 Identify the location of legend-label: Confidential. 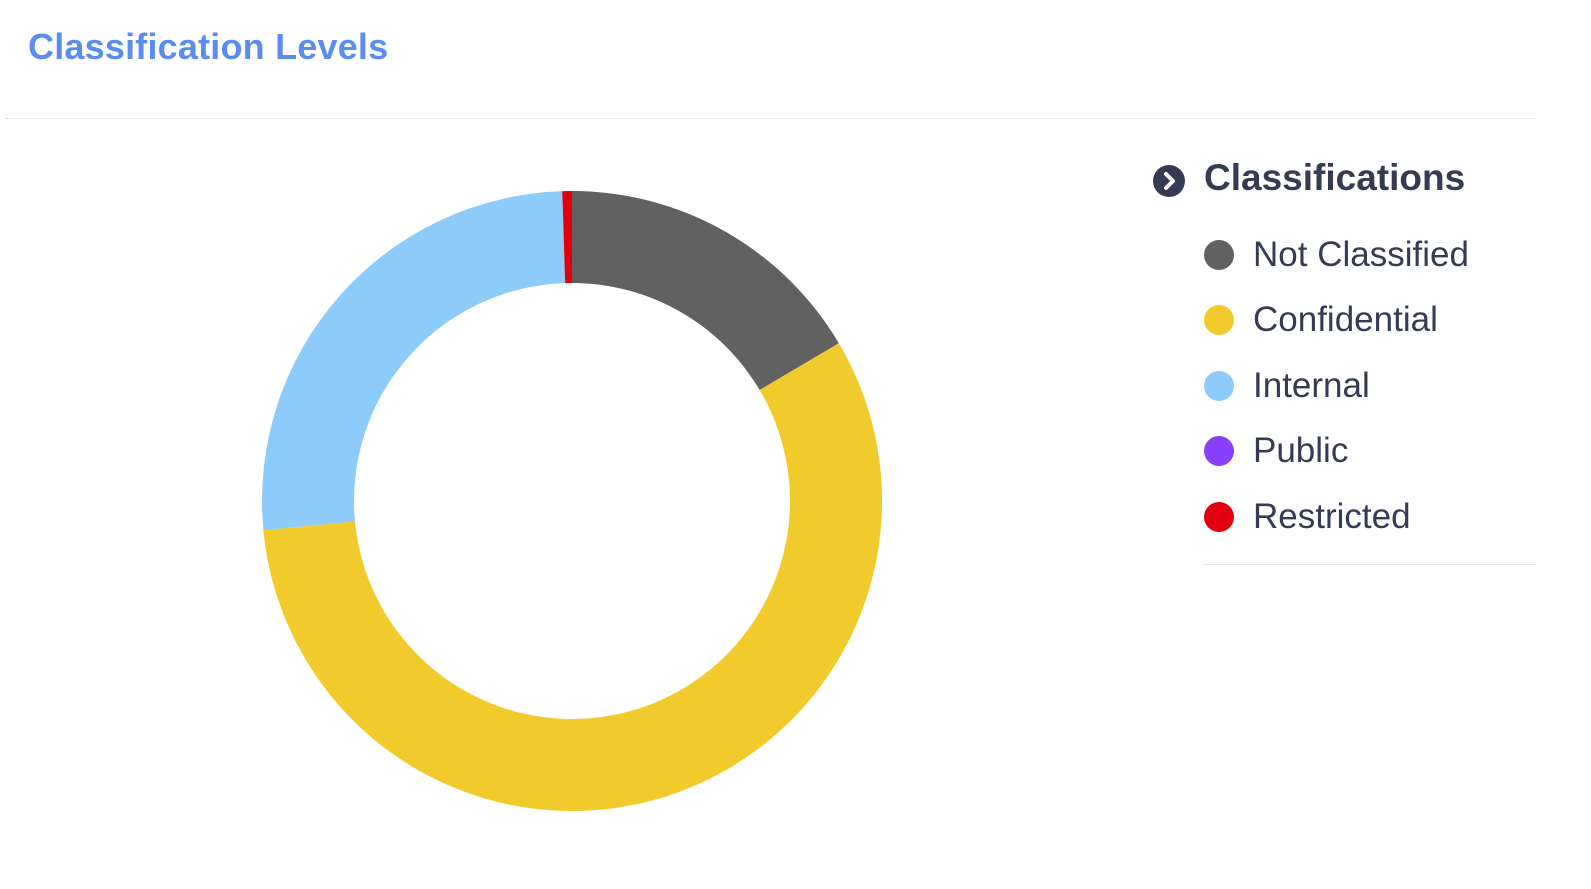
(1345, 320).